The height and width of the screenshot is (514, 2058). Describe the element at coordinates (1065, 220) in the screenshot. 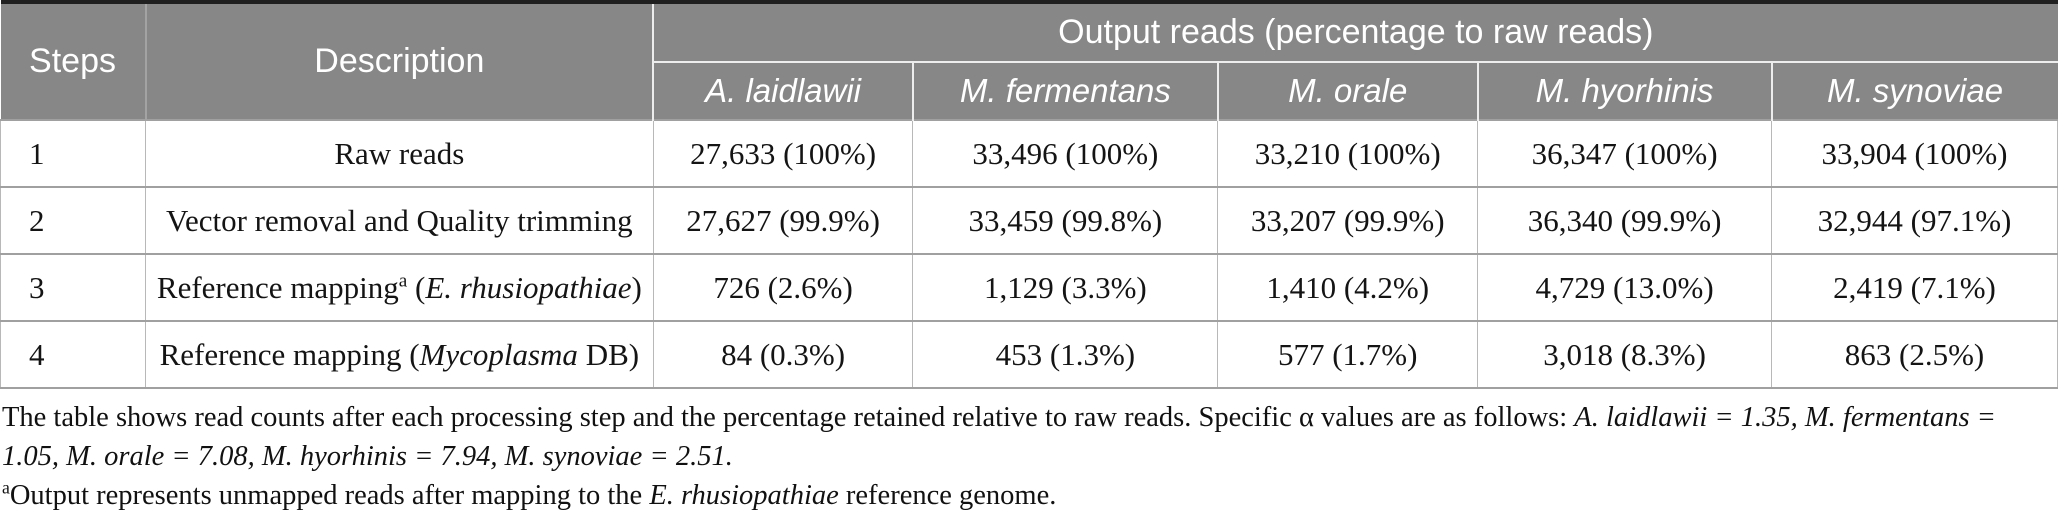

I see `cell-value: 33,459 (99.8%)` at that location.